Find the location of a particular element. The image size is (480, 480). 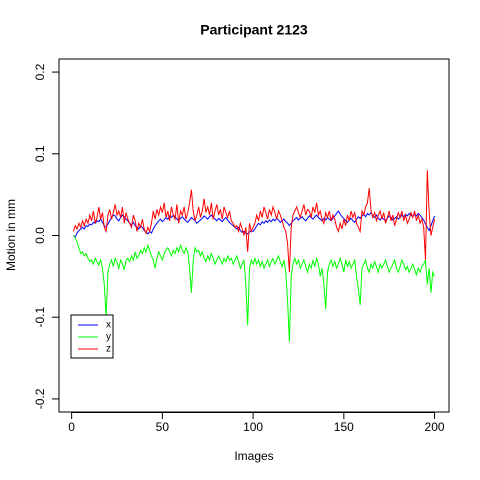

x-tick-label: 0 is located at coordinates (71, 427).